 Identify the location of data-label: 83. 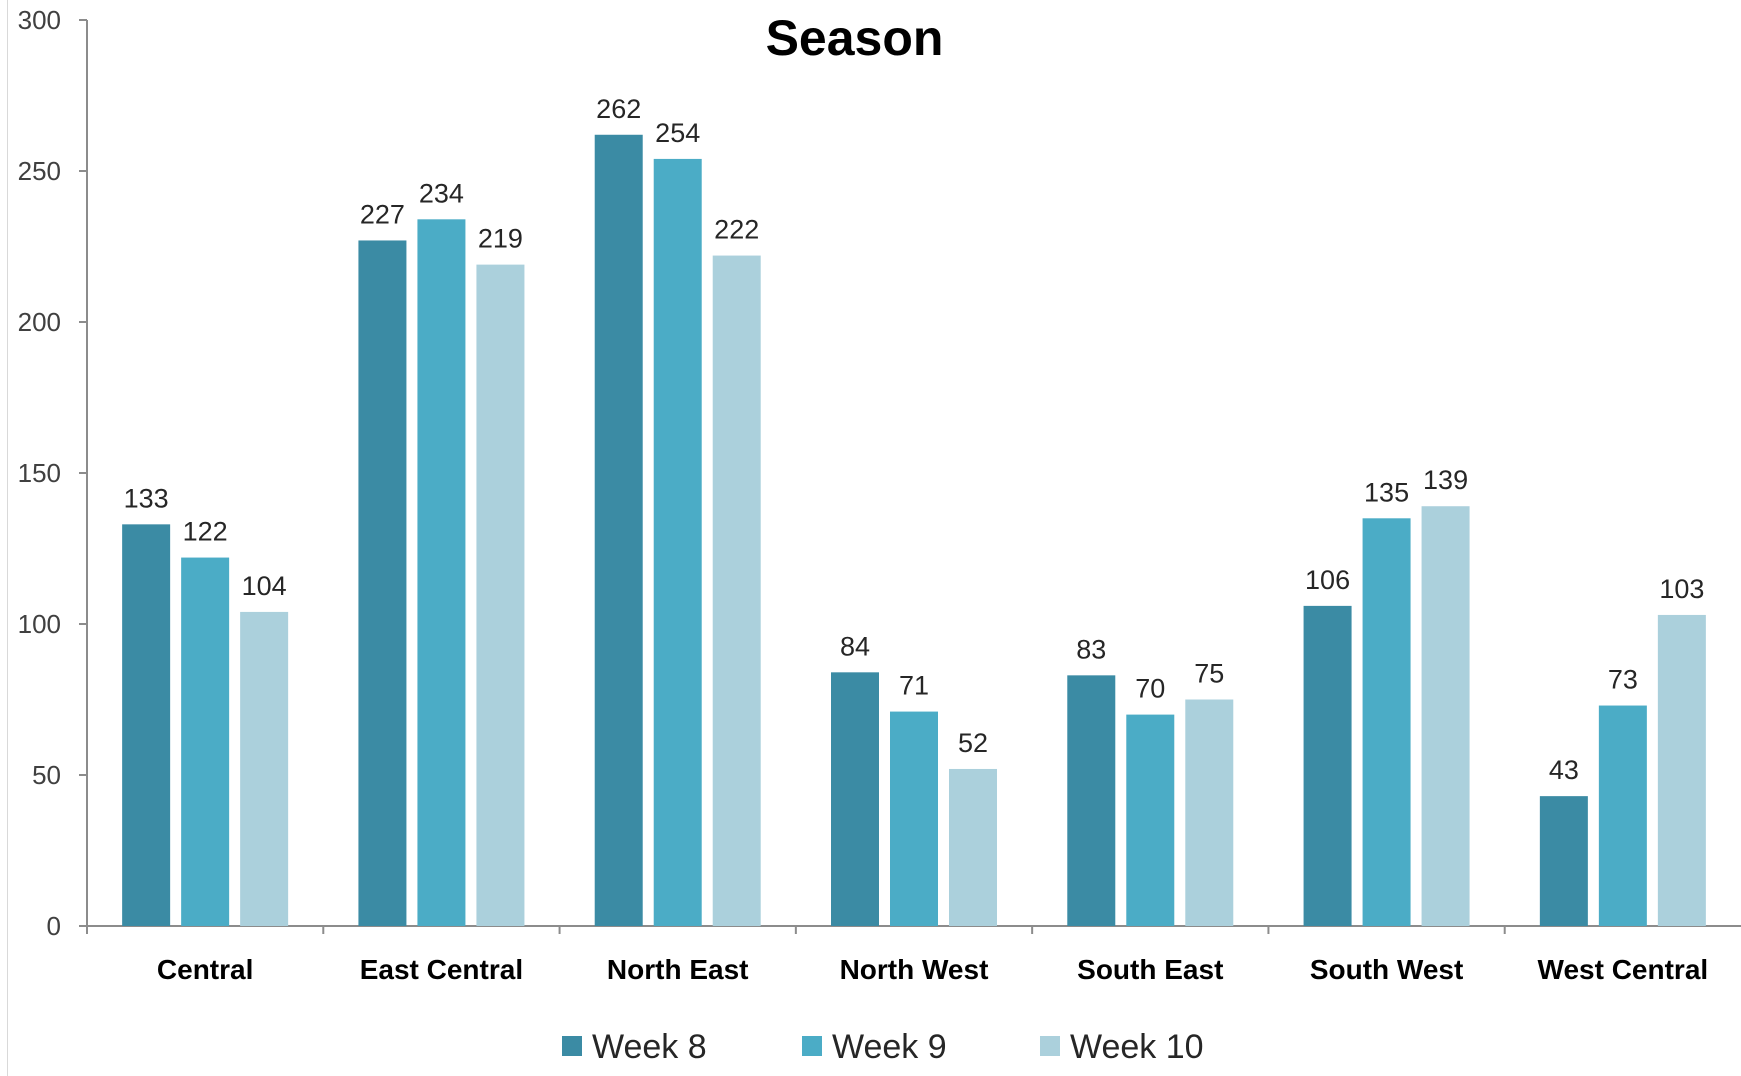
(1091, 649).